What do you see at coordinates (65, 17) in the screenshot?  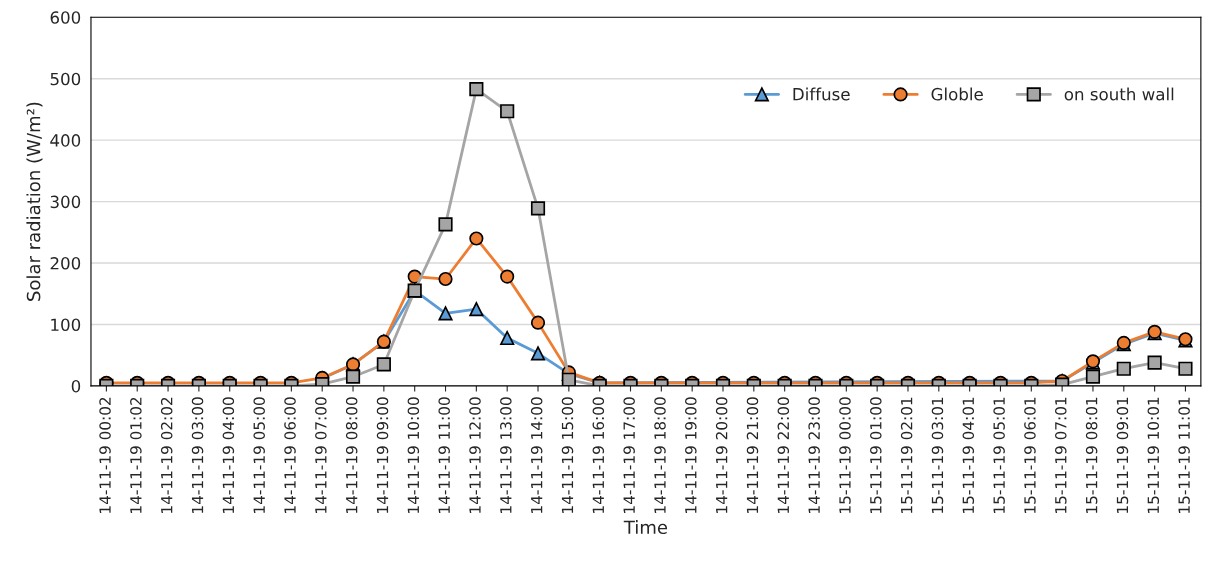 I see `y-tick-label: 600` at bounding box center [65, 17].